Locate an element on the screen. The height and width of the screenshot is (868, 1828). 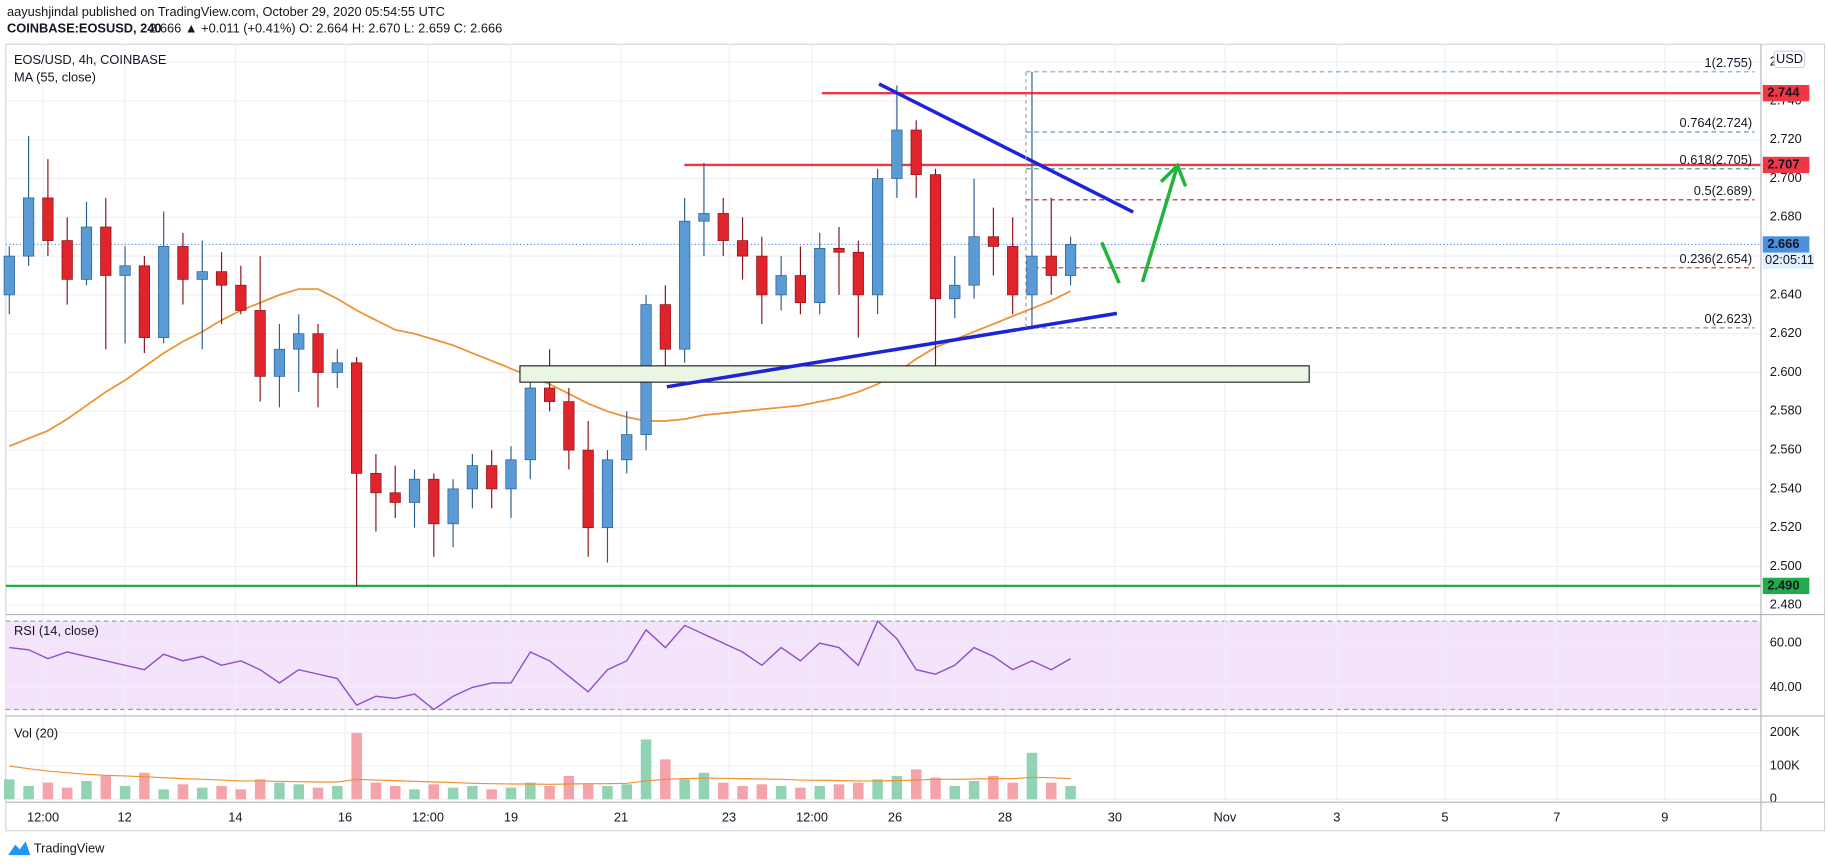
y-tick-label: 2.680 is located at coordinates (1786, 216).